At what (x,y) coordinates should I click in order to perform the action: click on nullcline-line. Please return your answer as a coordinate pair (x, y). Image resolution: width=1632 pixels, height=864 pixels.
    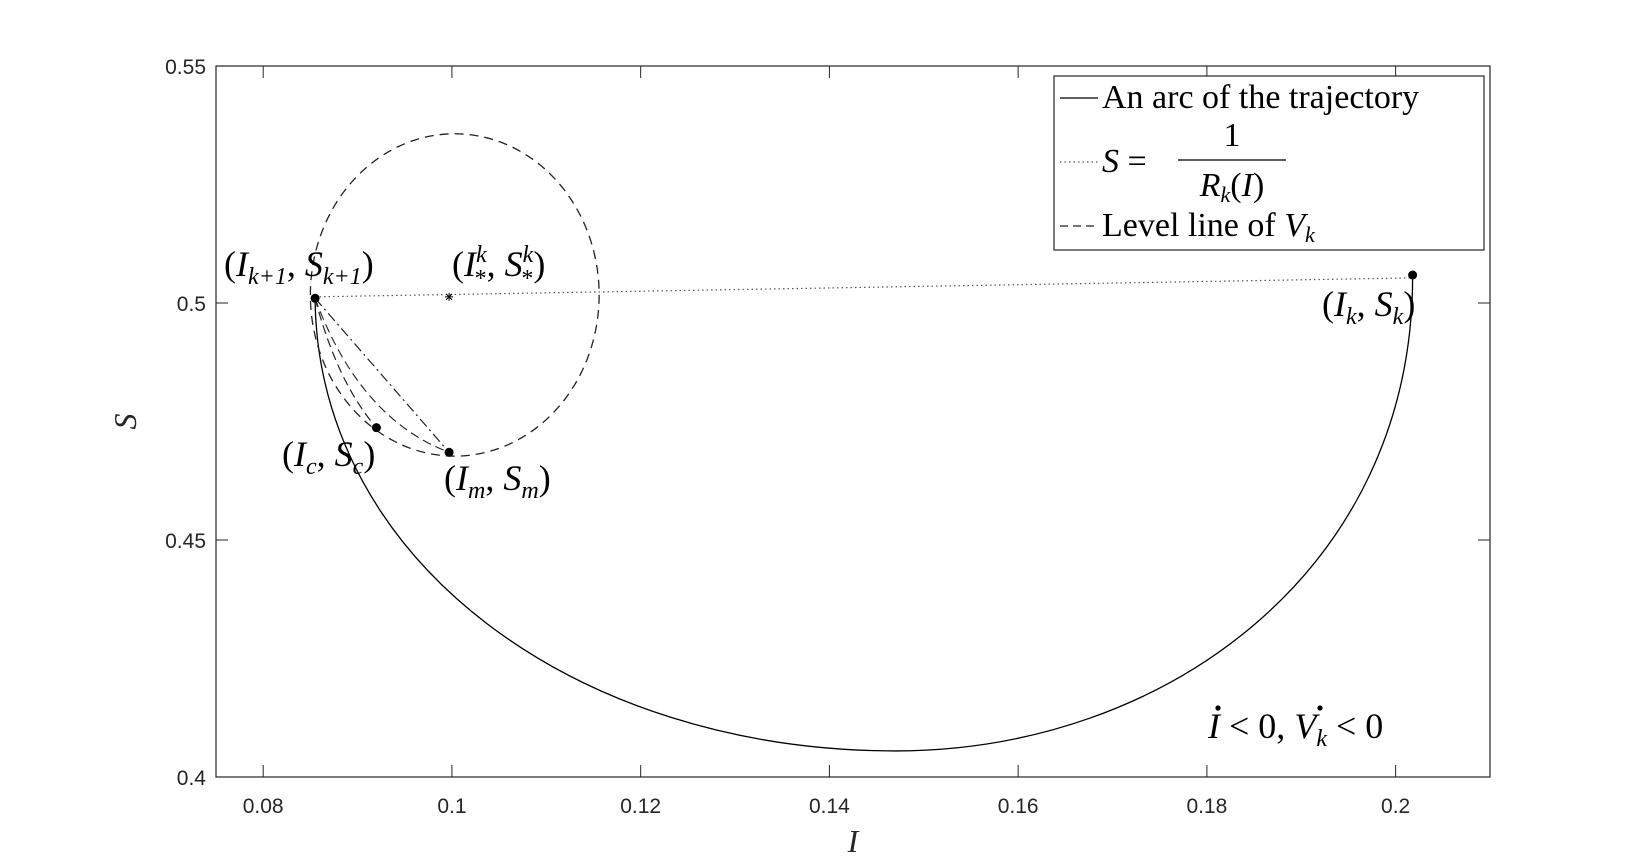
    Looking at the image, I should click on (864, 287).